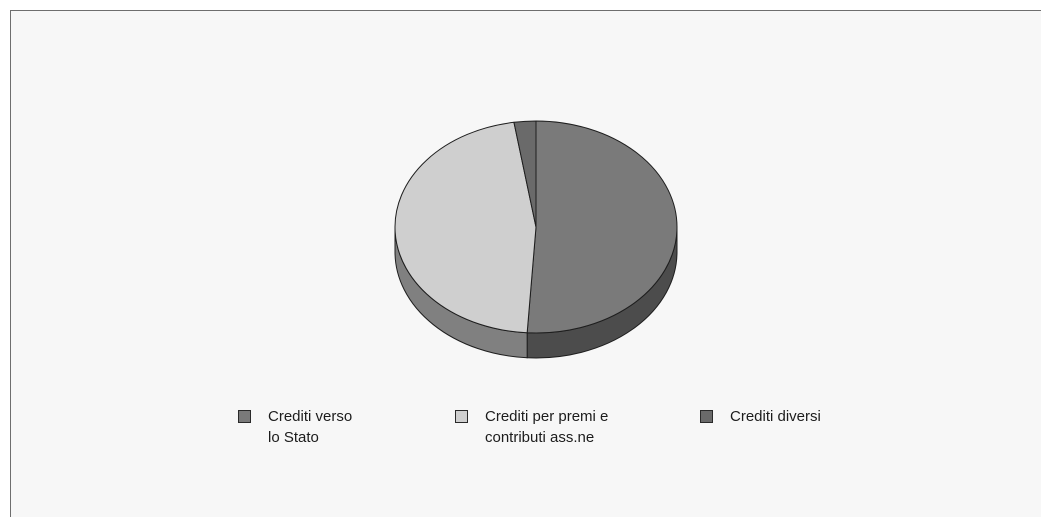  Describe the element at coordinates (244, 416) in the screenshot. I see `legend-swatch-crediti-verso-lo-stato` at that location.